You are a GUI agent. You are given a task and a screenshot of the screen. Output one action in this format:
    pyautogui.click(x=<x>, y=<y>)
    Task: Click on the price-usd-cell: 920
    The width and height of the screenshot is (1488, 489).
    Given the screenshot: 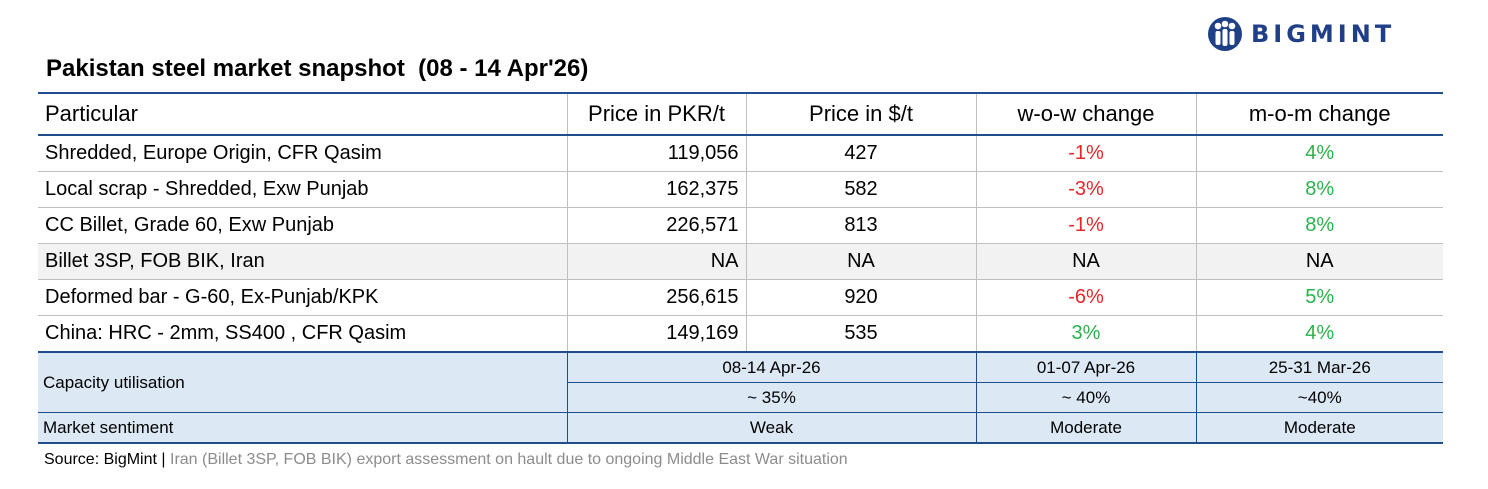 What is the action you would take?
    pyautogui.click(x=861, y=297)
    